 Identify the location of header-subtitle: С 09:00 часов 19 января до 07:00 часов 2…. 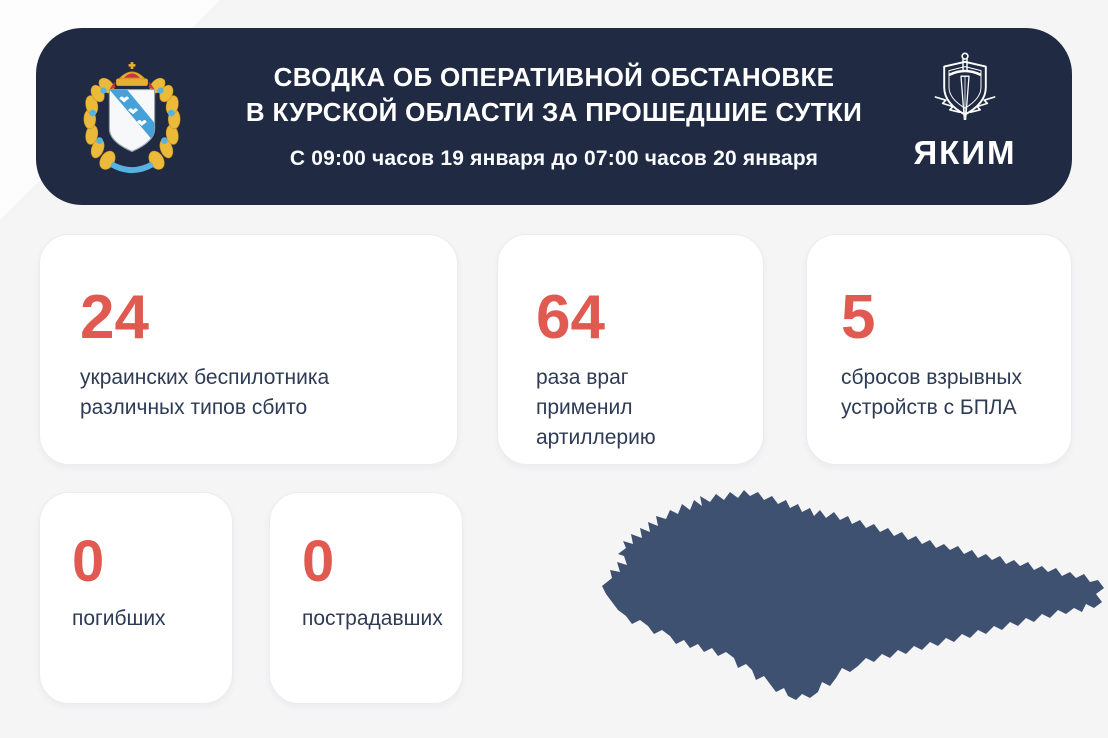
(554, 158).